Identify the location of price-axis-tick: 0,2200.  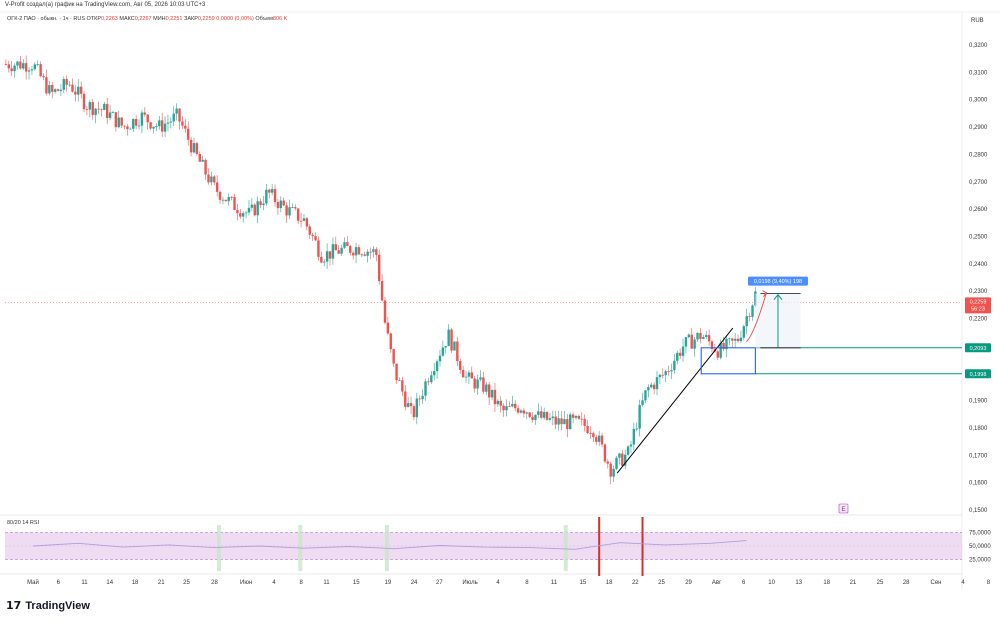
(978, 320).